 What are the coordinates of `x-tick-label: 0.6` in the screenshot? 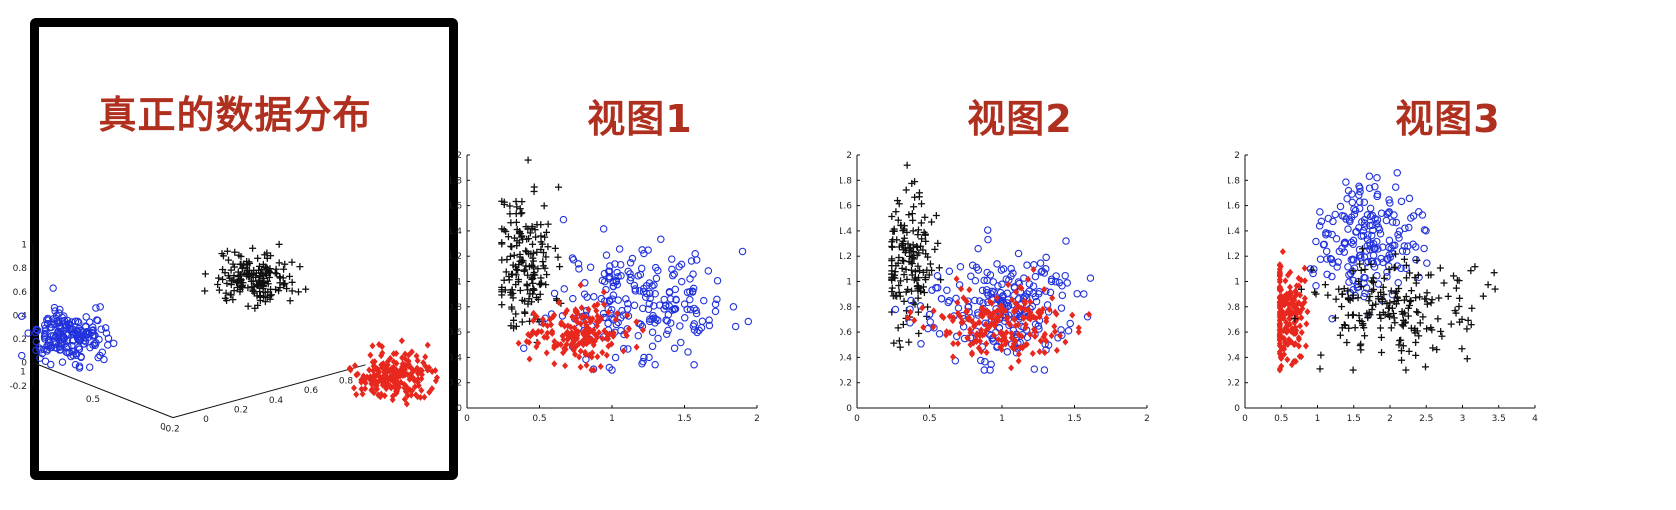 It's located at (311, 391).